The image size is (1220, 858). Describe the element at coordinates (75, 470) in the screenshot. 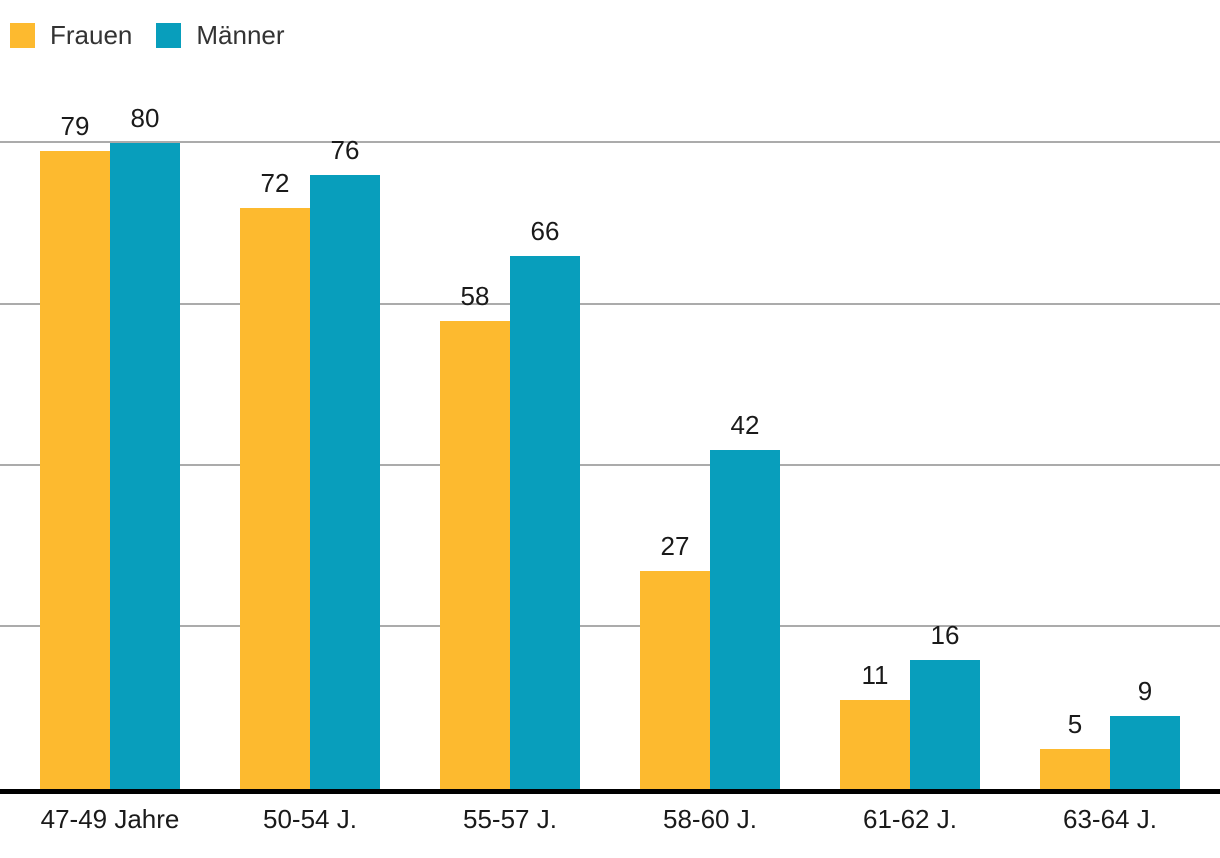

I see `bar-frauen-47-49-jahre` at that location.